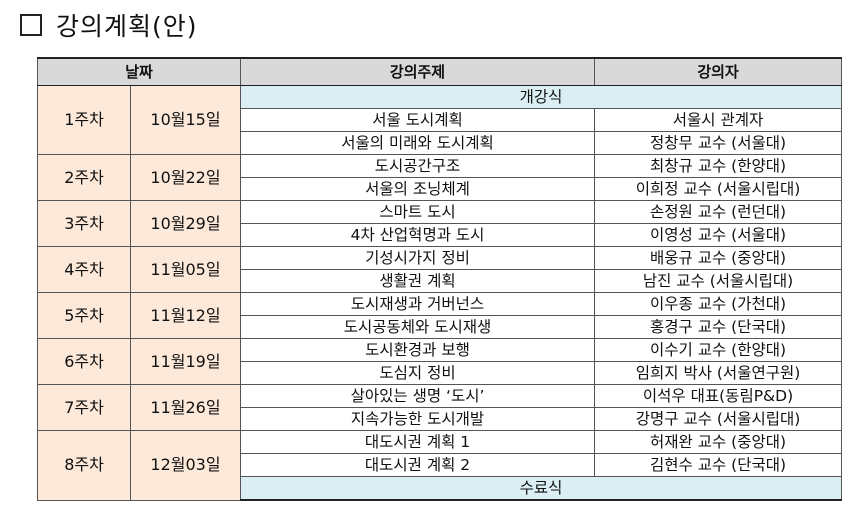 This screenshot has width=864, height=516. I want to click on table-row: 5주차 11월12일 도시재생과 거버넌스 이우종 교수 (가천대), so click(440, 315).